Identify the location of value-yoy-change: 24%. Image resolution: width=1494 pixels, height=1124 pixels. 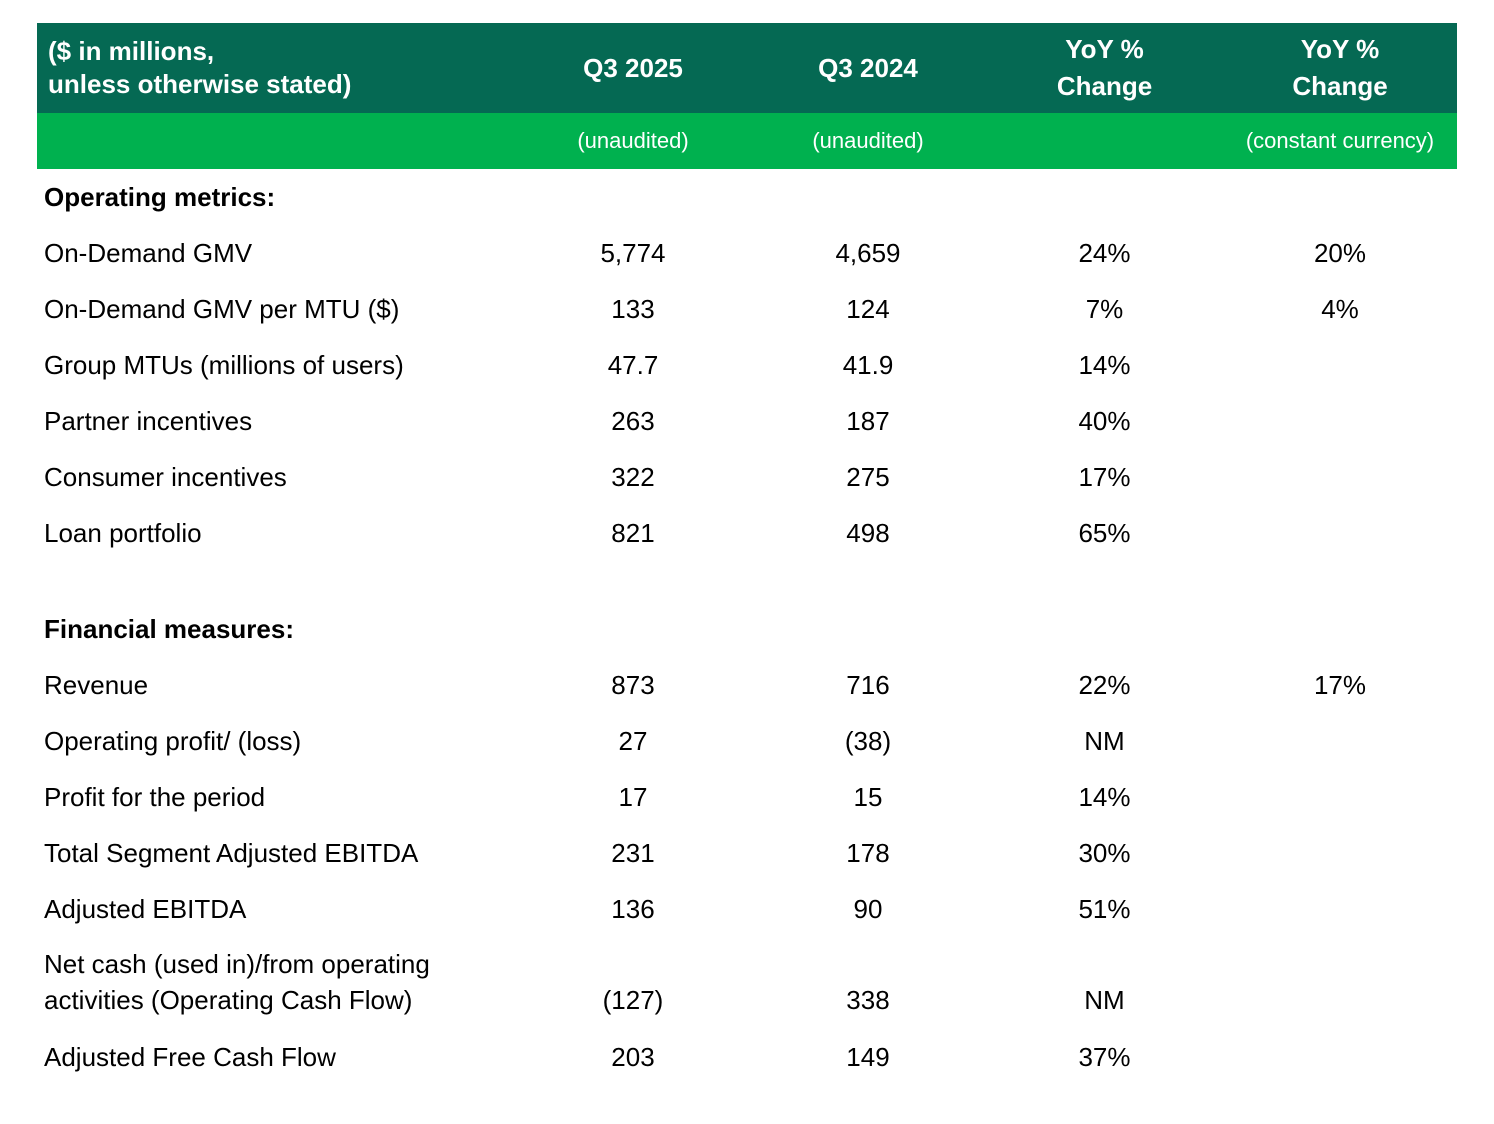
(1104, 253).